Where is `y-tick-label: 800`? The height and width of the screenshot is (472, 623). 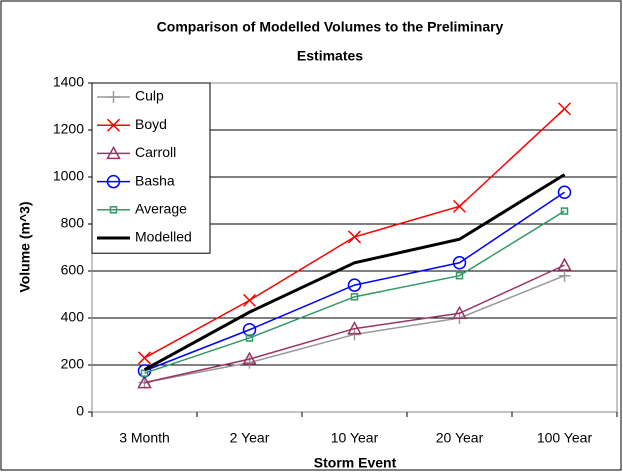 y-tick-label: 800 is located at coordinates (73, 223).